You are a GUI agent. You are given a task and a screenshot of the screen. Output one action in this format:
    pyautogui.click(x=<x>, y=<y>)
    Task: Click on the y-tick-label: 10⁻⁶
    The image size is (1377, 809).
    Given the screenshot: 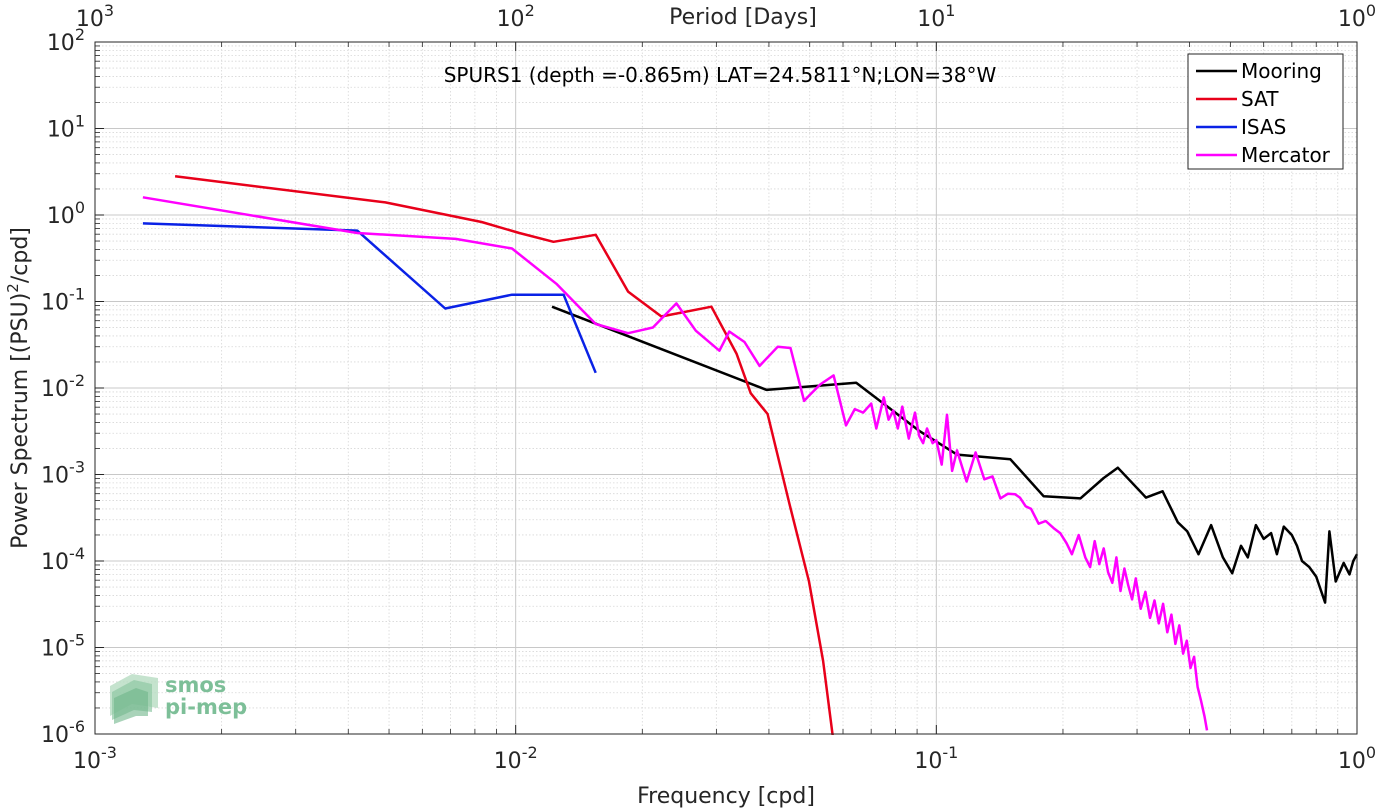 What is the action you would take?
    pyautogui.click(x=63, y=732)
    